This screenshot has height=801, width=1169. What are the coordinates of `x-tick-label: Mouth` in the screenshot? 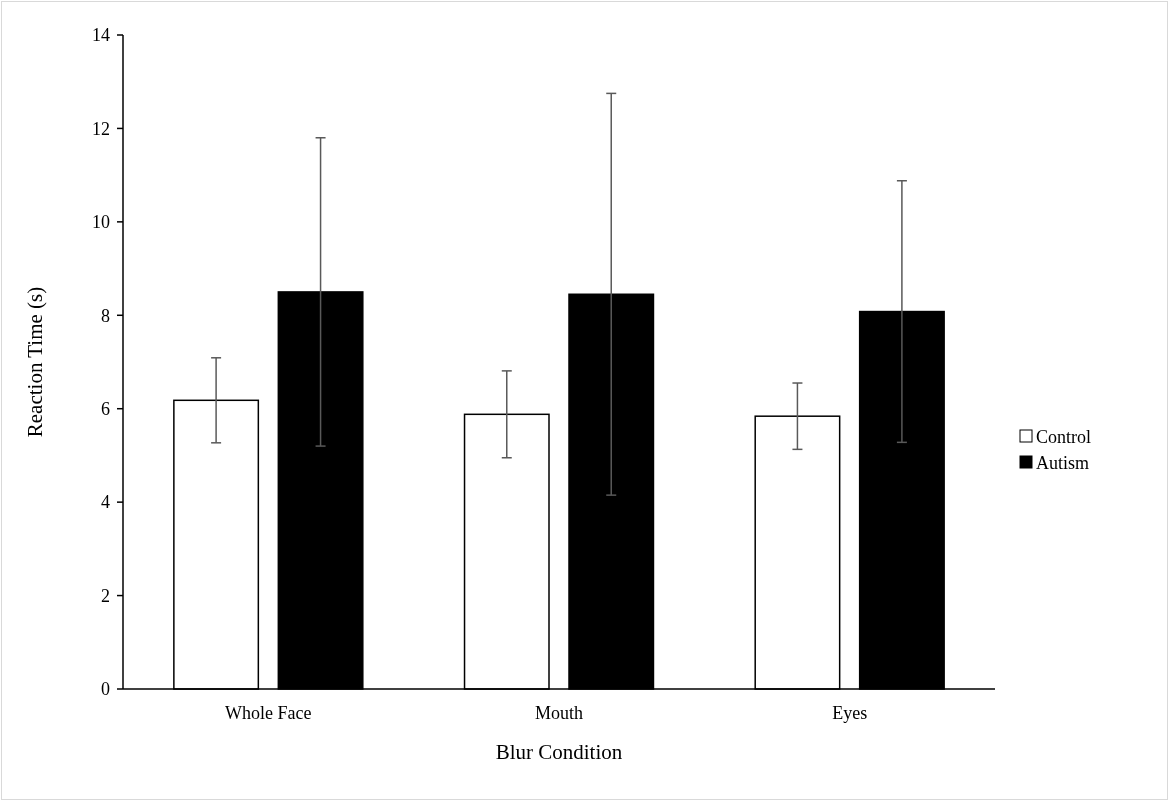 It's located at (559, 713).